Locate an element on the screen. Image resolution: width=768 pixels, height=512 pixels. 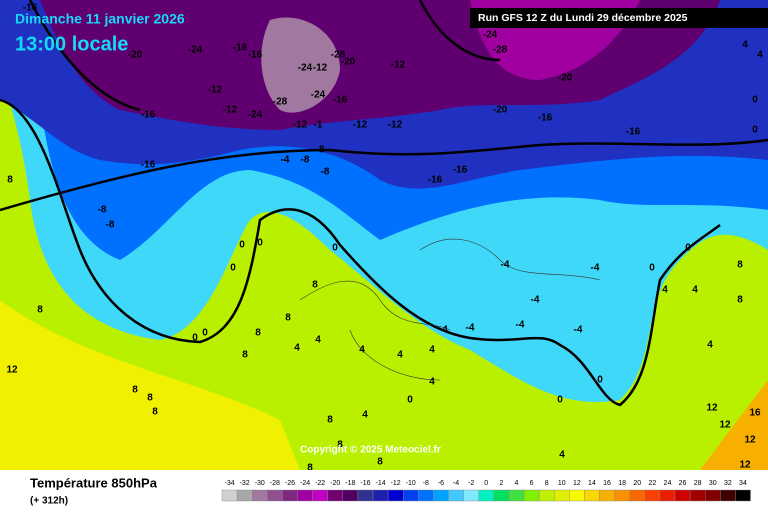
legend-label: -26 is located at coordinates (290, 483).